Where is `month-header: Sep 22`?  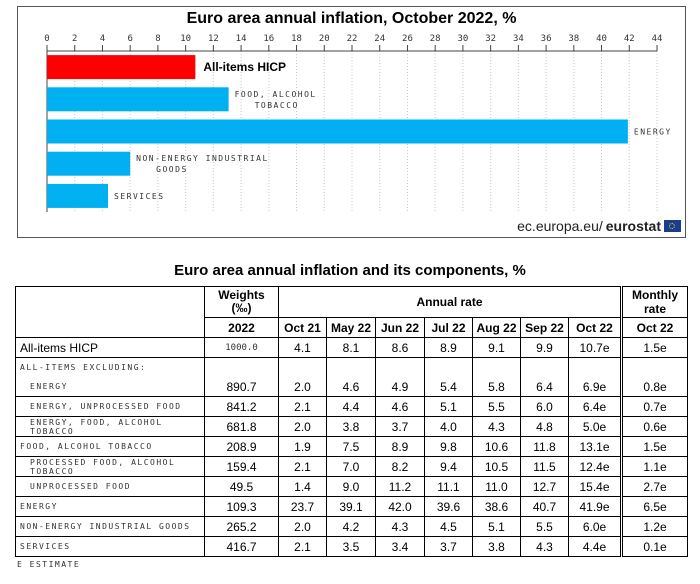 month-header: Sep 22 is located at coordinates (544, 327).